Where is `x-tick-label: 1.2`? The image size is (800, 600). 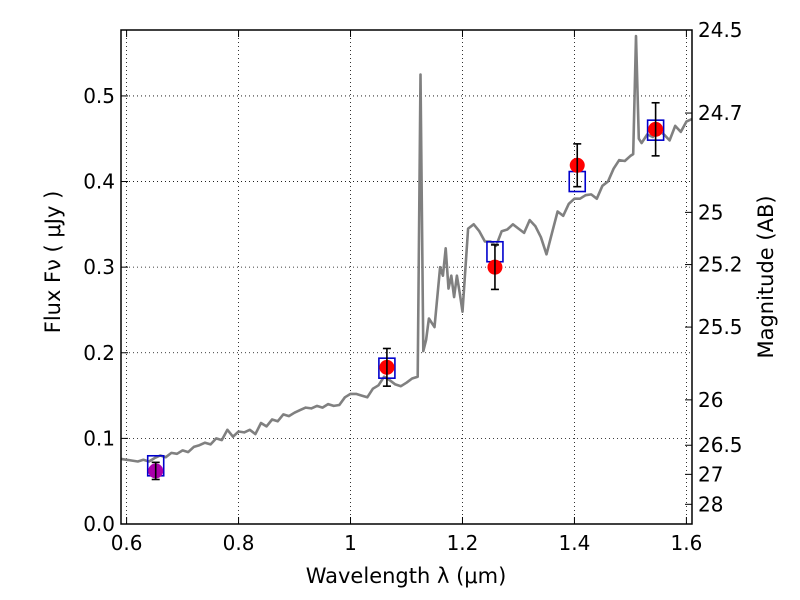 x-tick-label: 1.2 is located at coordinates (463, 543).